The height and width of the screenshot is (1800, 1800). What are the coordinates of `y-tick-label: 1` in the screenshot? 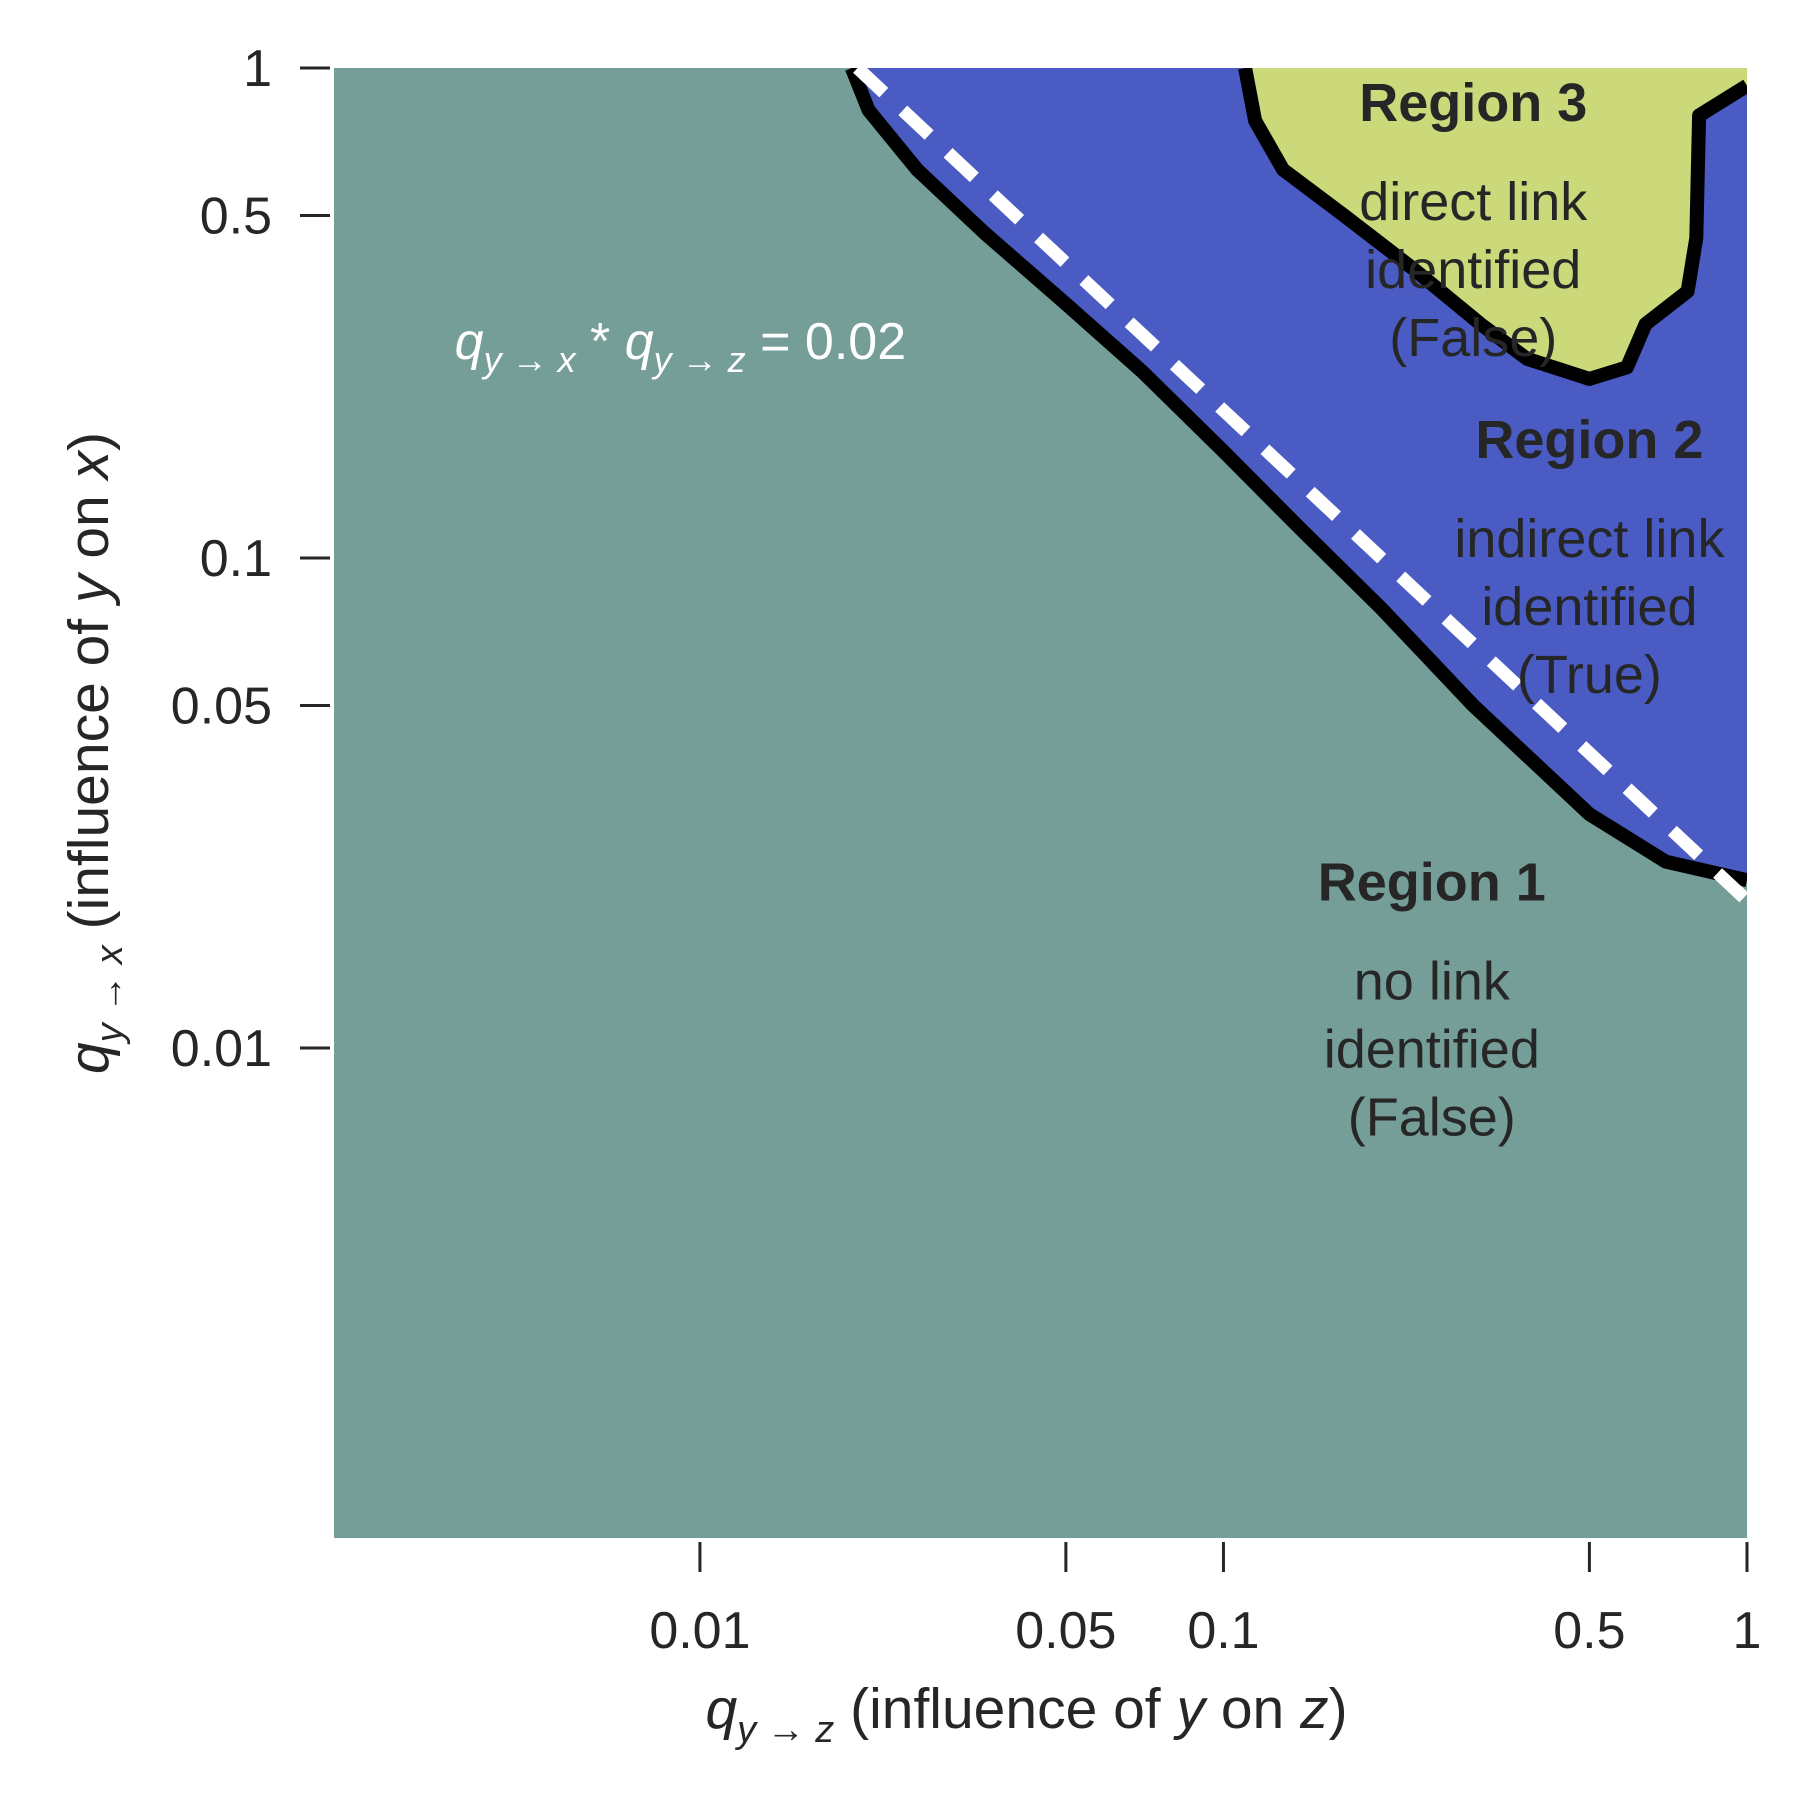 It's located at (257, 69).